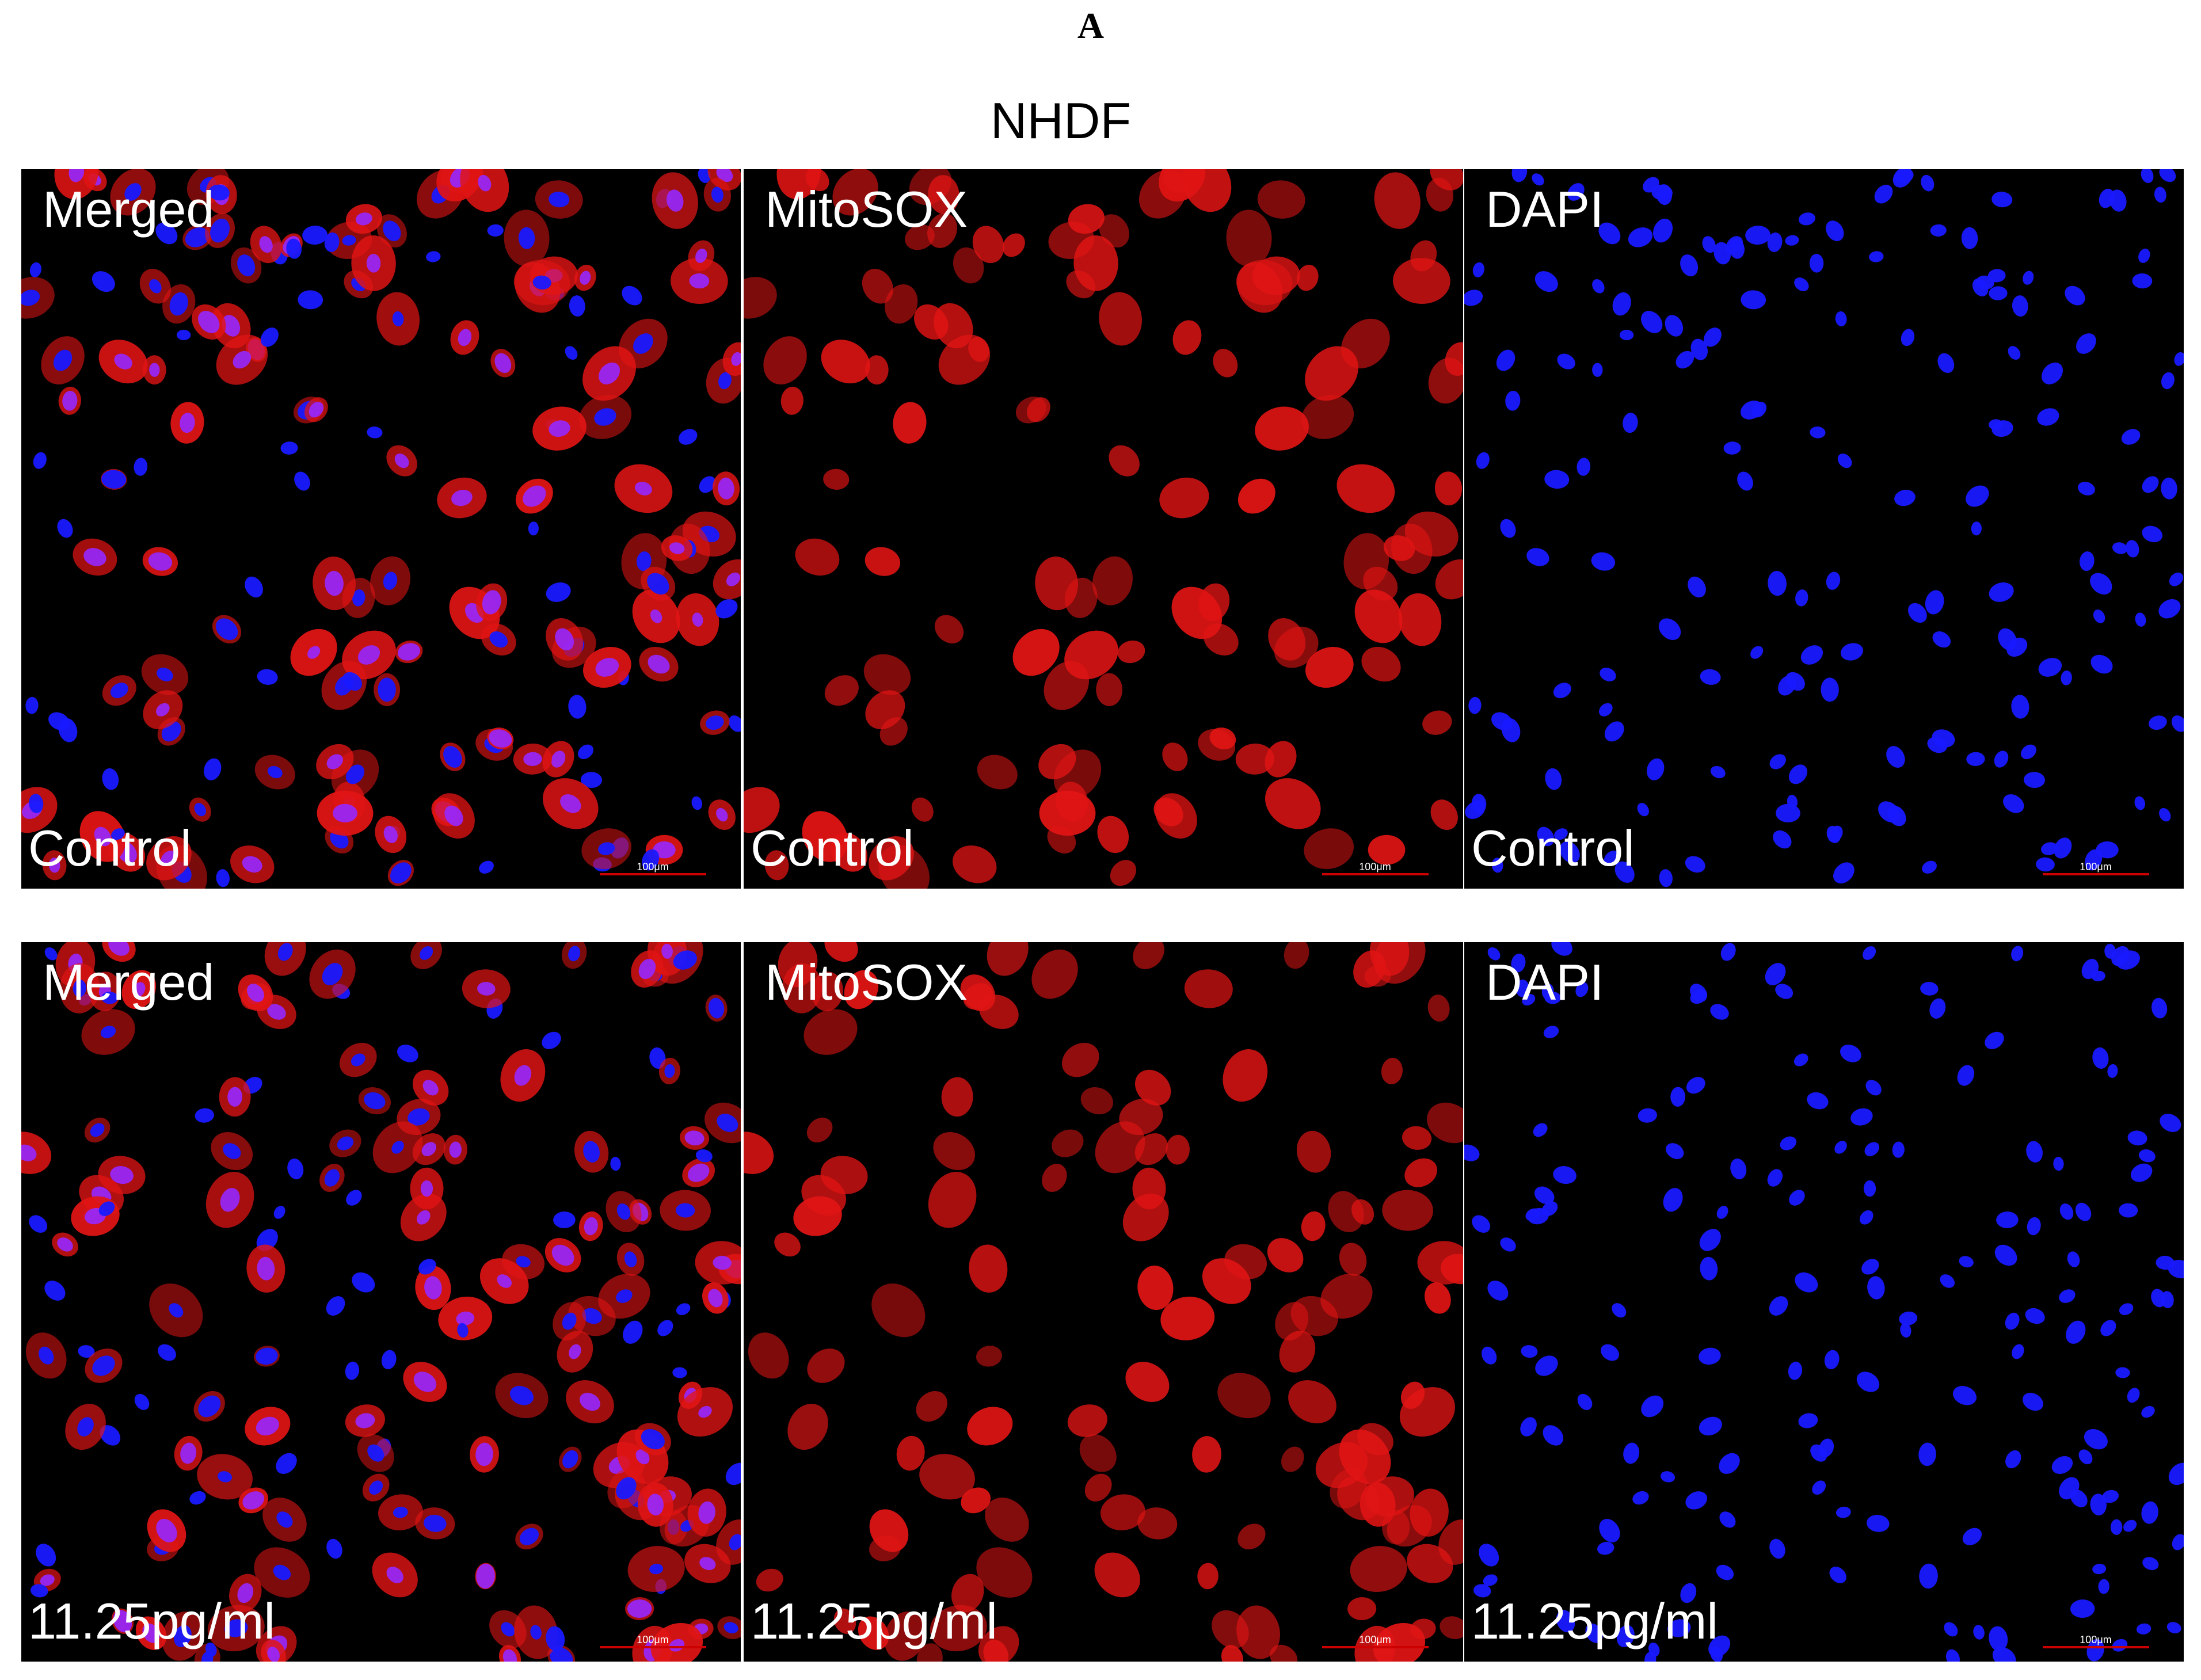  What do you see at coordinates (1824, 1302) in the screenshot?
I see `micrograph-panel: DAPI 11.25pg/ml 100μm` at bounding box center [1824, 1302].